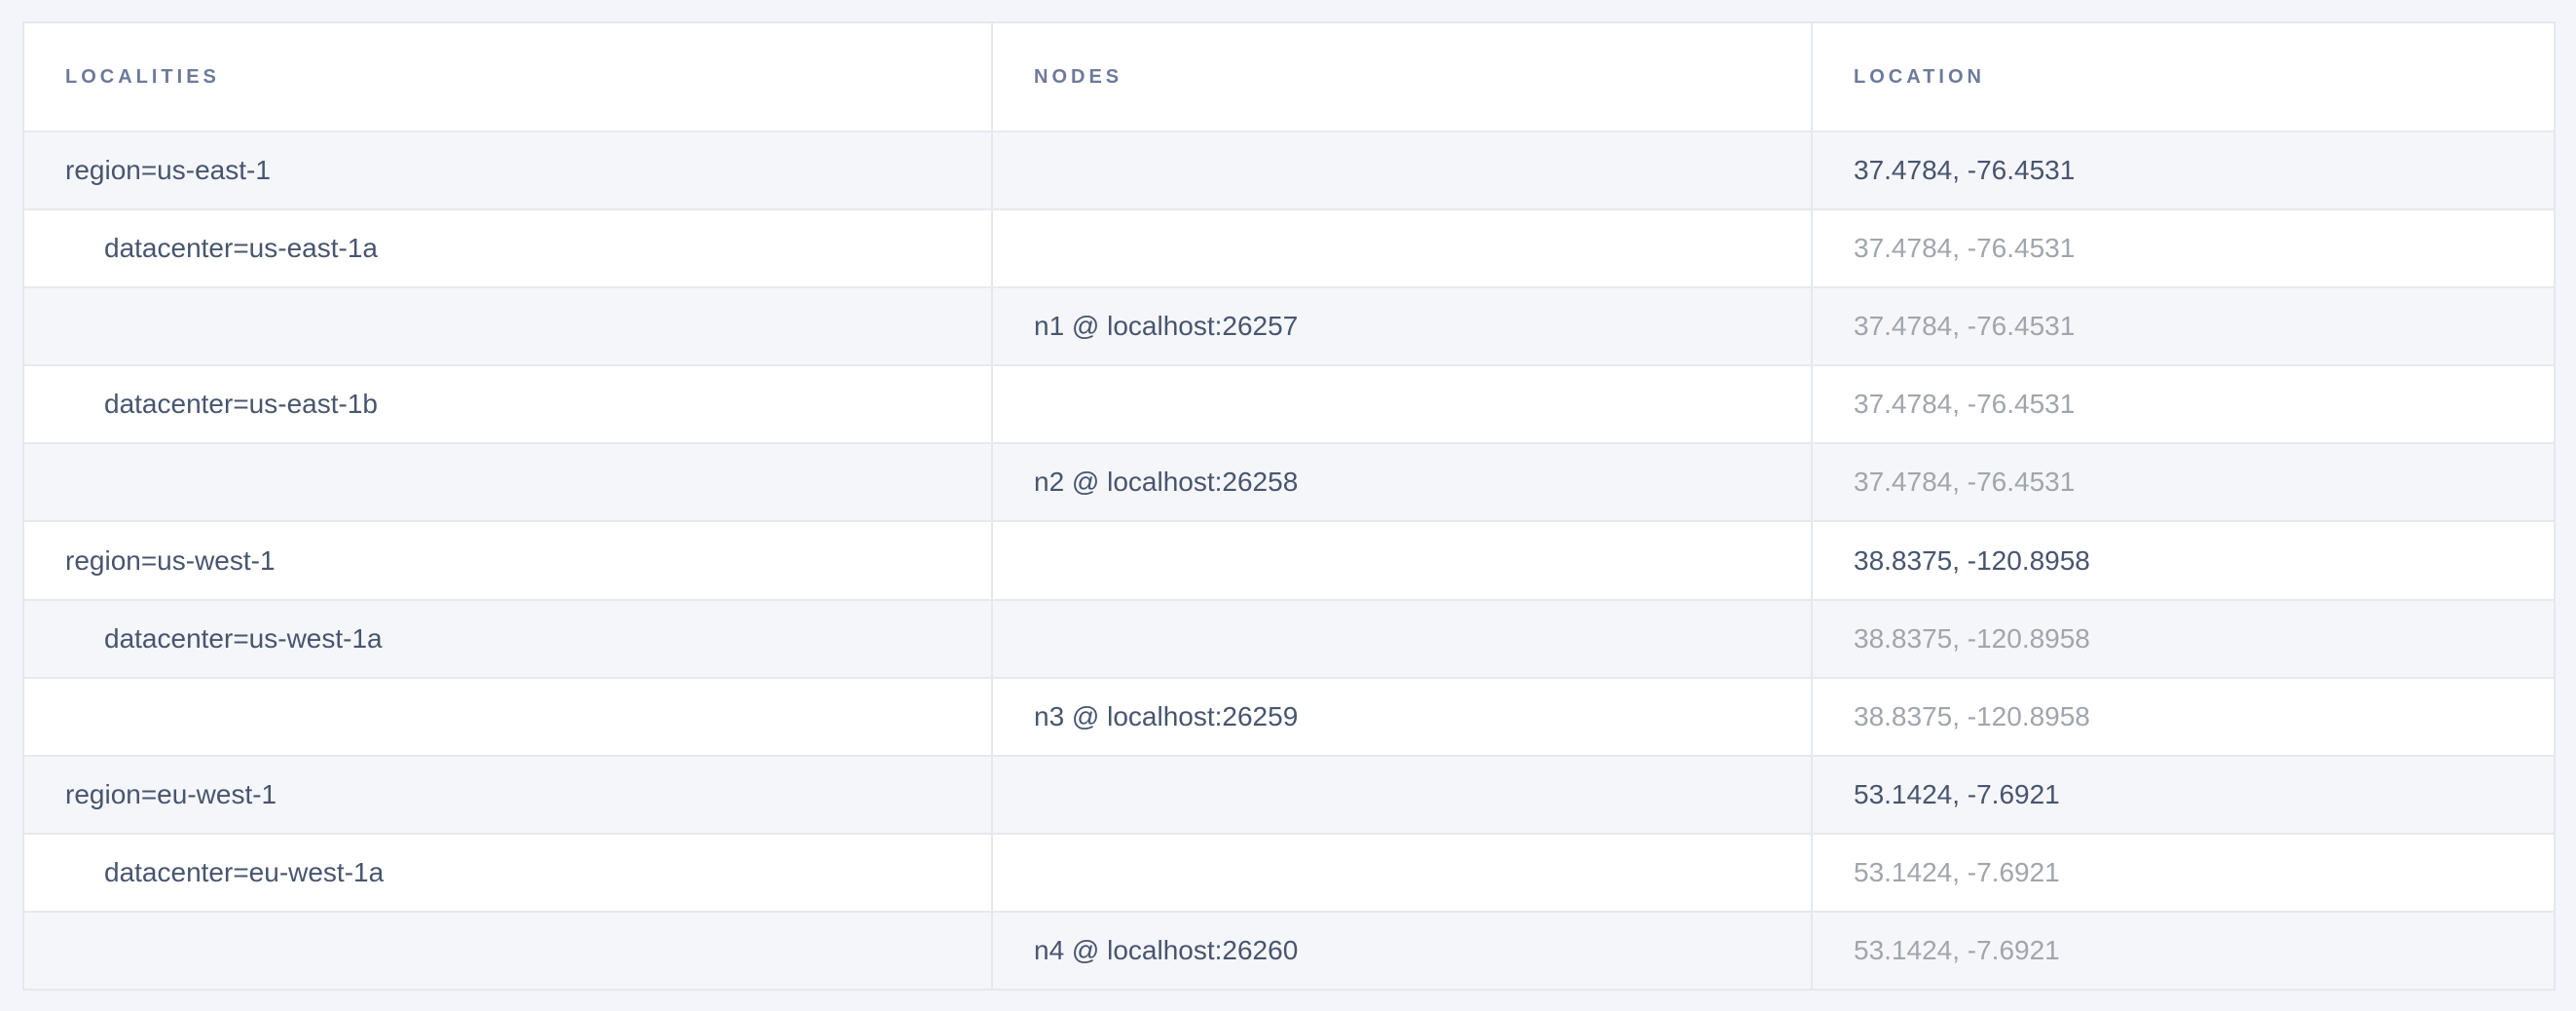 This screenshot has height=1011, width=2576. I want to click on locality-label: datacenter=eu-west-1a, so click(244, 871).